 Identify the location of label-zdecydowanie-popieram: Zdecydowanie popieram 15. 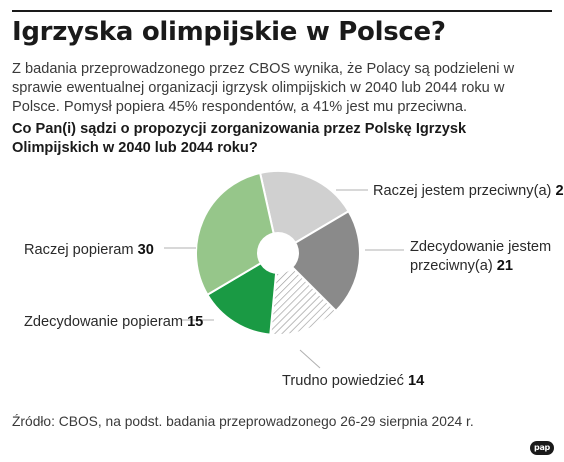
(113, 322).